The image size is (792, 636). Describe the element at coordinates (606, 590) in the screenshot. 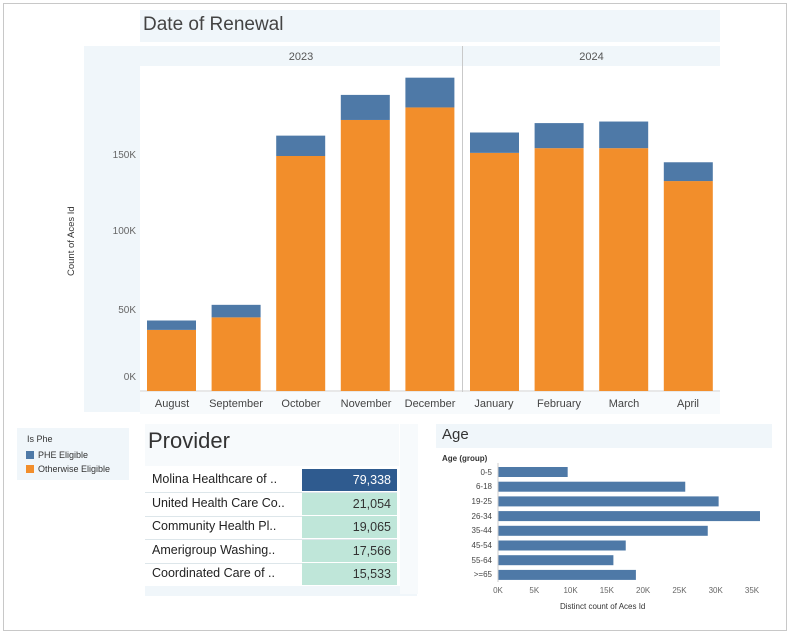

I see `age-x-tick-label: 15K` at that location.